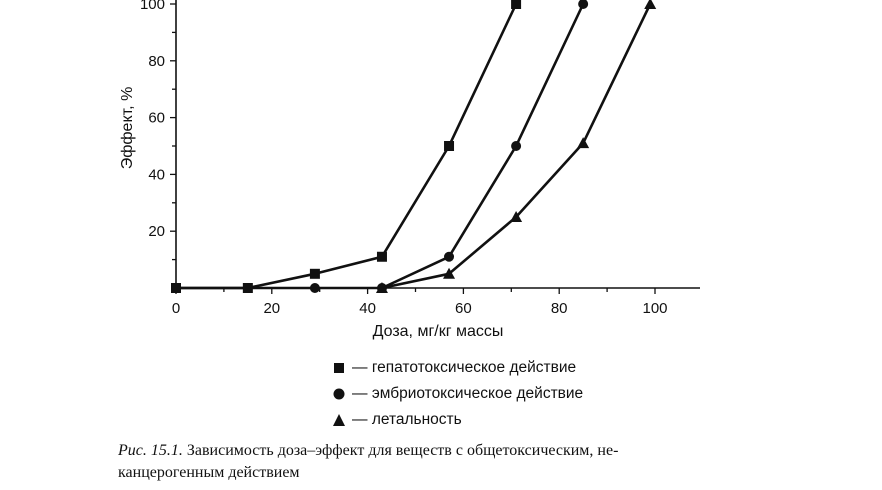 This screenshot has height=490, width=882. I want to click on legend-item-lethality: — летальность, so click(457, 420).